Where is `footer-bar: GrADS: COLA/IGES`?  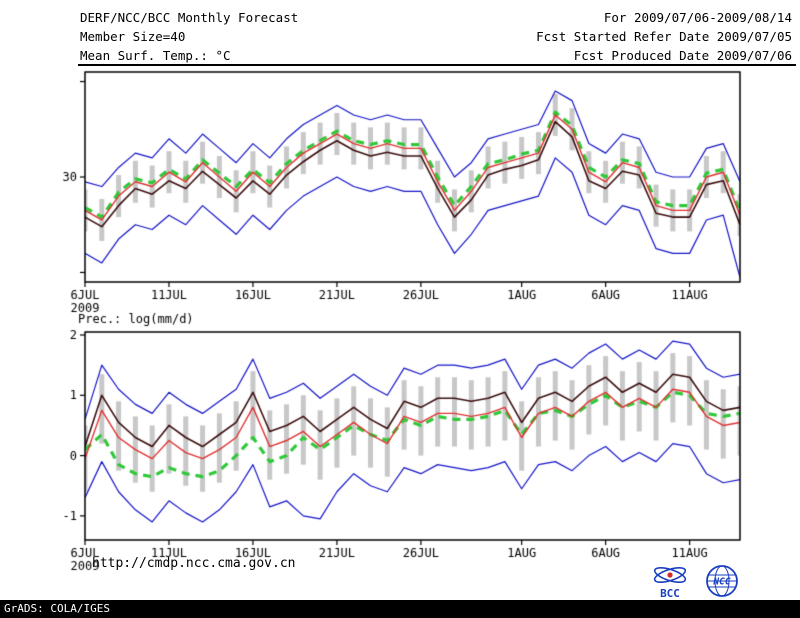 footer-bar: GrADS: COLA/IGES is located at coordinates (400, 609).